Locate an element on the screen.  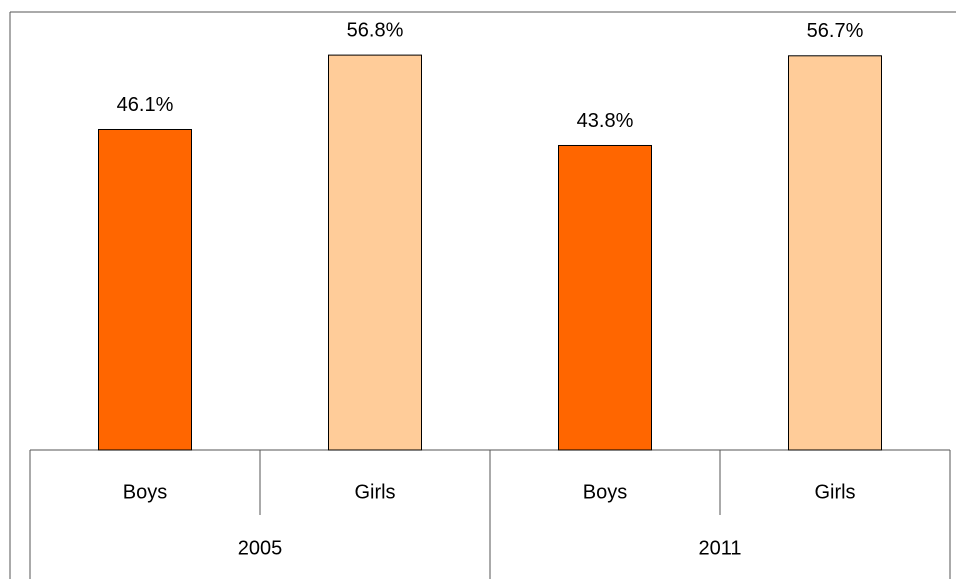
value-label: 43.8% is located at coordinates (605, 121).